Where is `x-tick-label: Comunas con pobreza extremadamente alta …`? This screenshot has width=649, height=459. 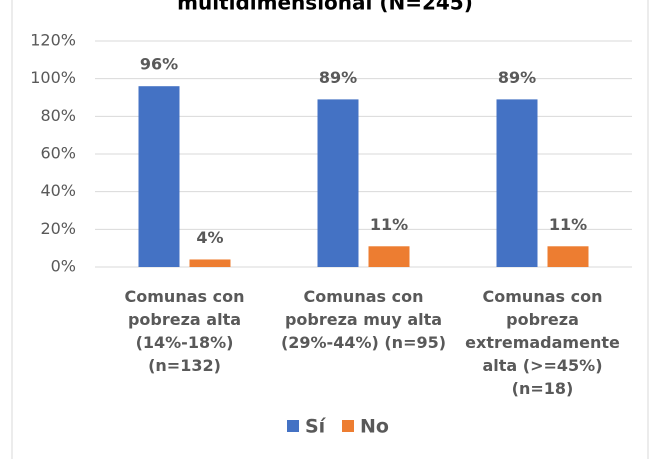 x-tick-label: Comunas con pobreza extremadamente alta … is located at coordinates (542, 342).